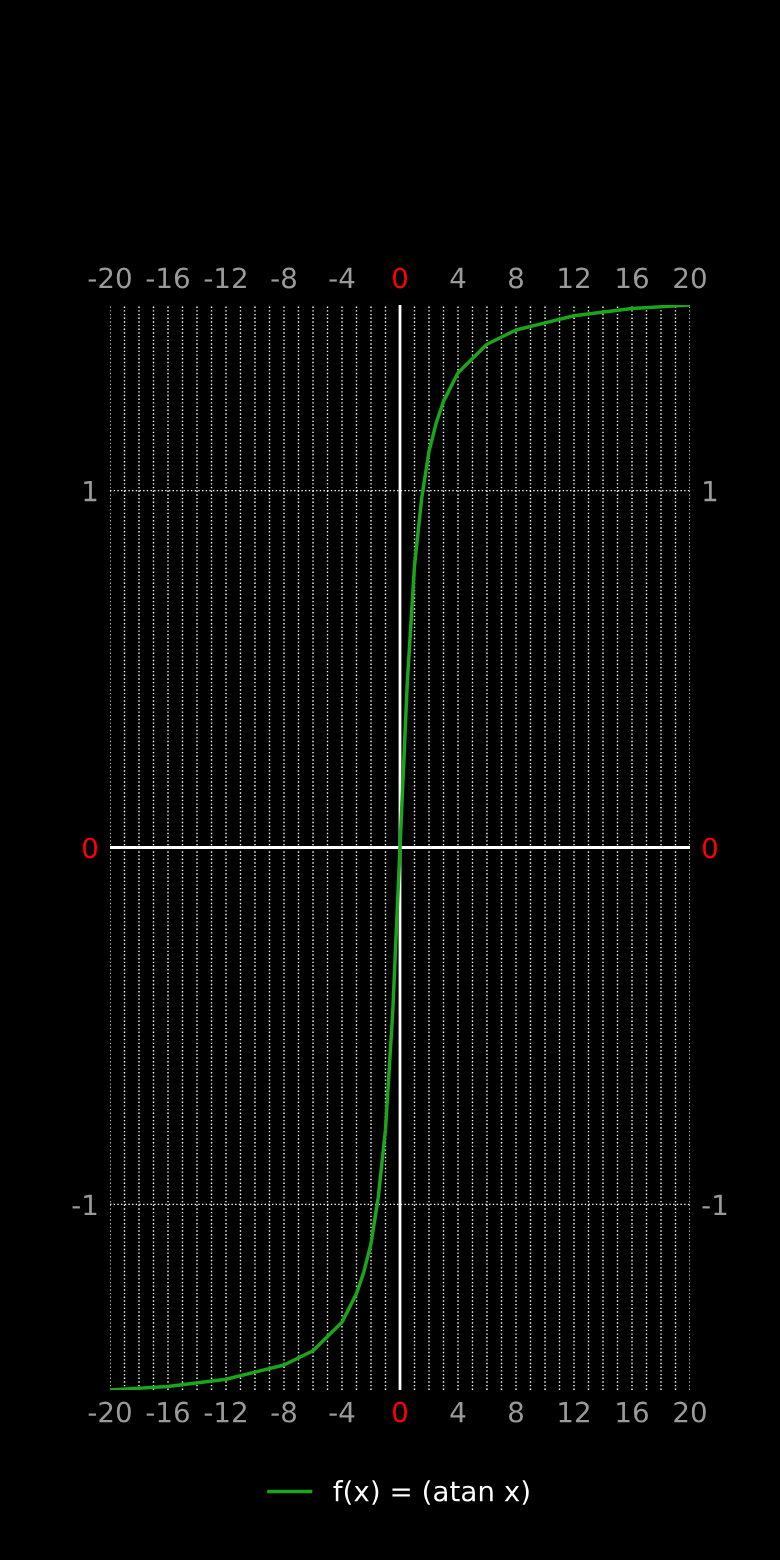  What do you see at coordinates (710, 491) in the screenshot?
I see `y2-tick-label: 1` at bounding box center [710, 491].